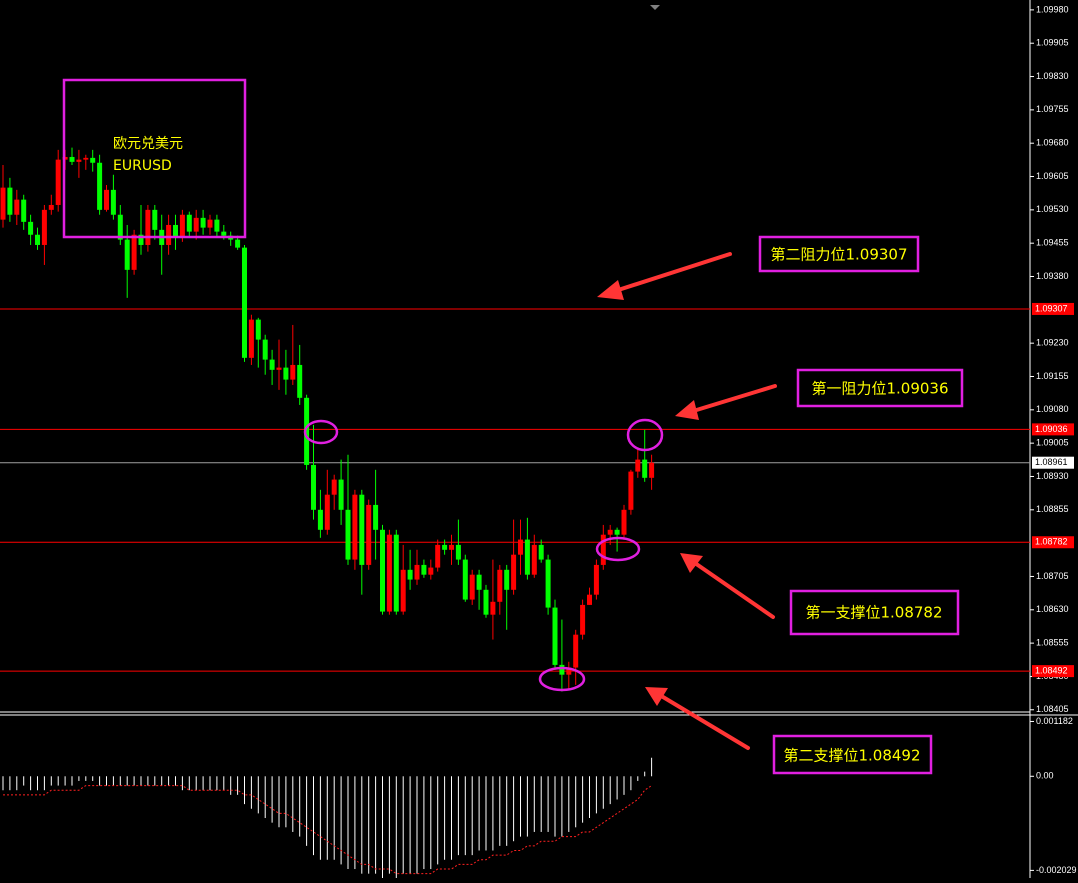 Image resolution: width=1078 pixels, height=883 pixels. What do you see at coordinates (1052, 409) in the screenshot?
I see `y-tick-label: 1.09080` at bounding box center [1052, 409].